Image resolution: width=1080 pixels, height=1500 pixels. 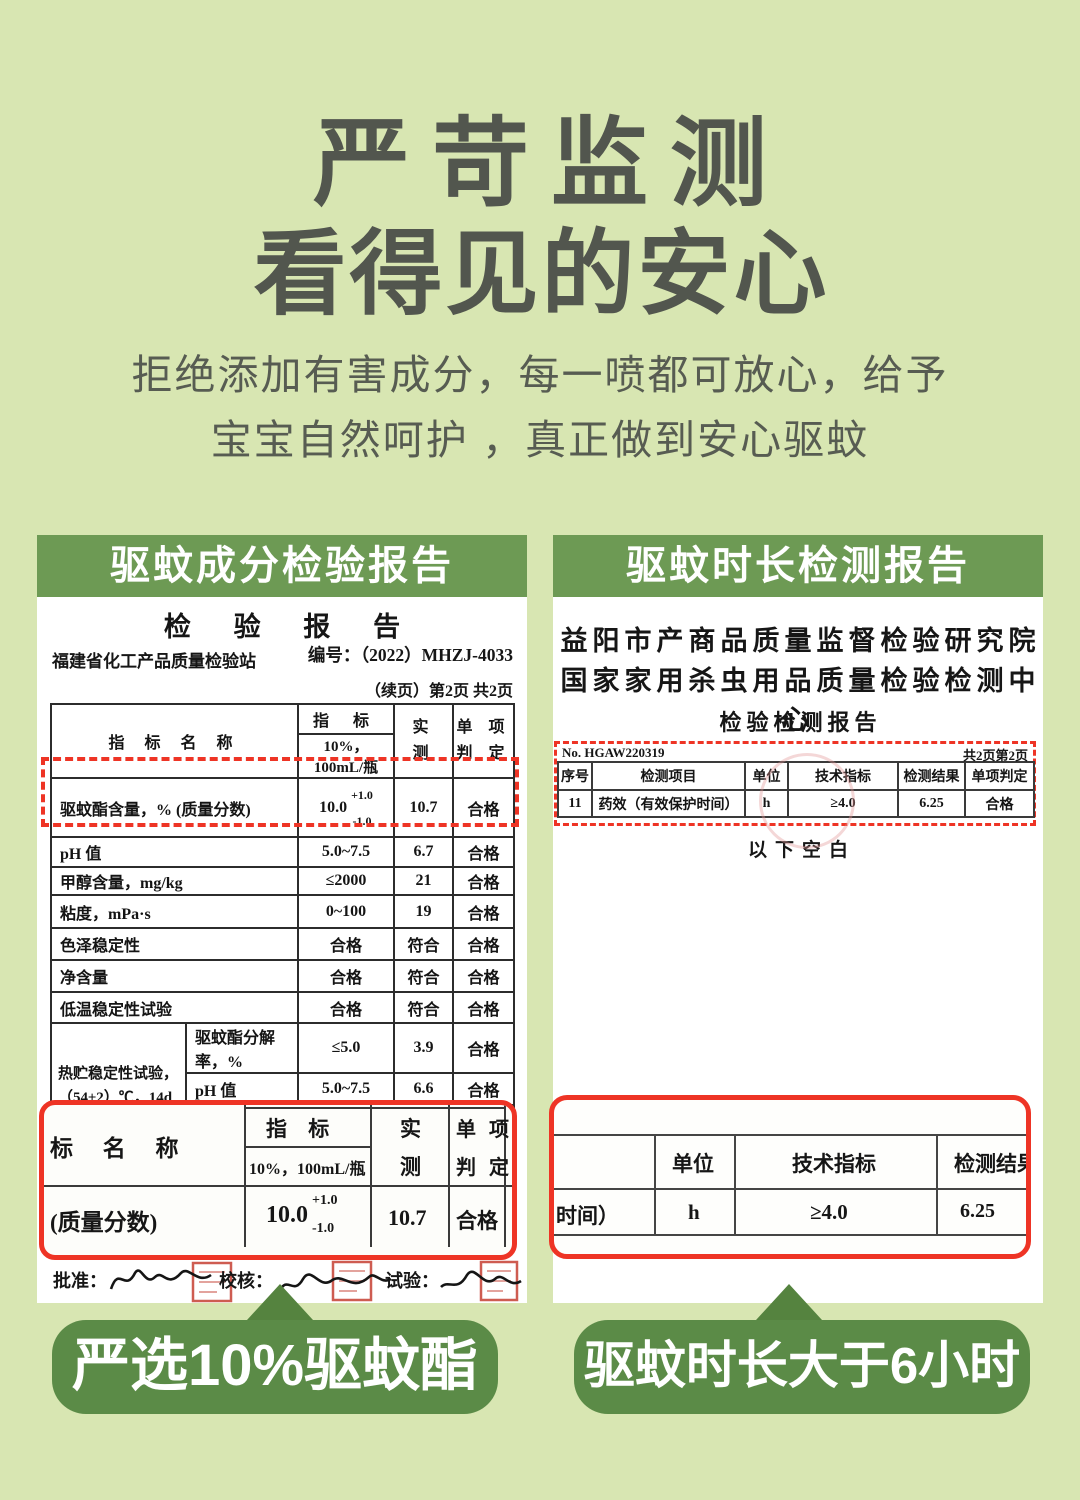 What do you see at coordinates (334, 1281) in the screenshot?
I see `check-signature-stamp` at bounding box center [334, 1281].